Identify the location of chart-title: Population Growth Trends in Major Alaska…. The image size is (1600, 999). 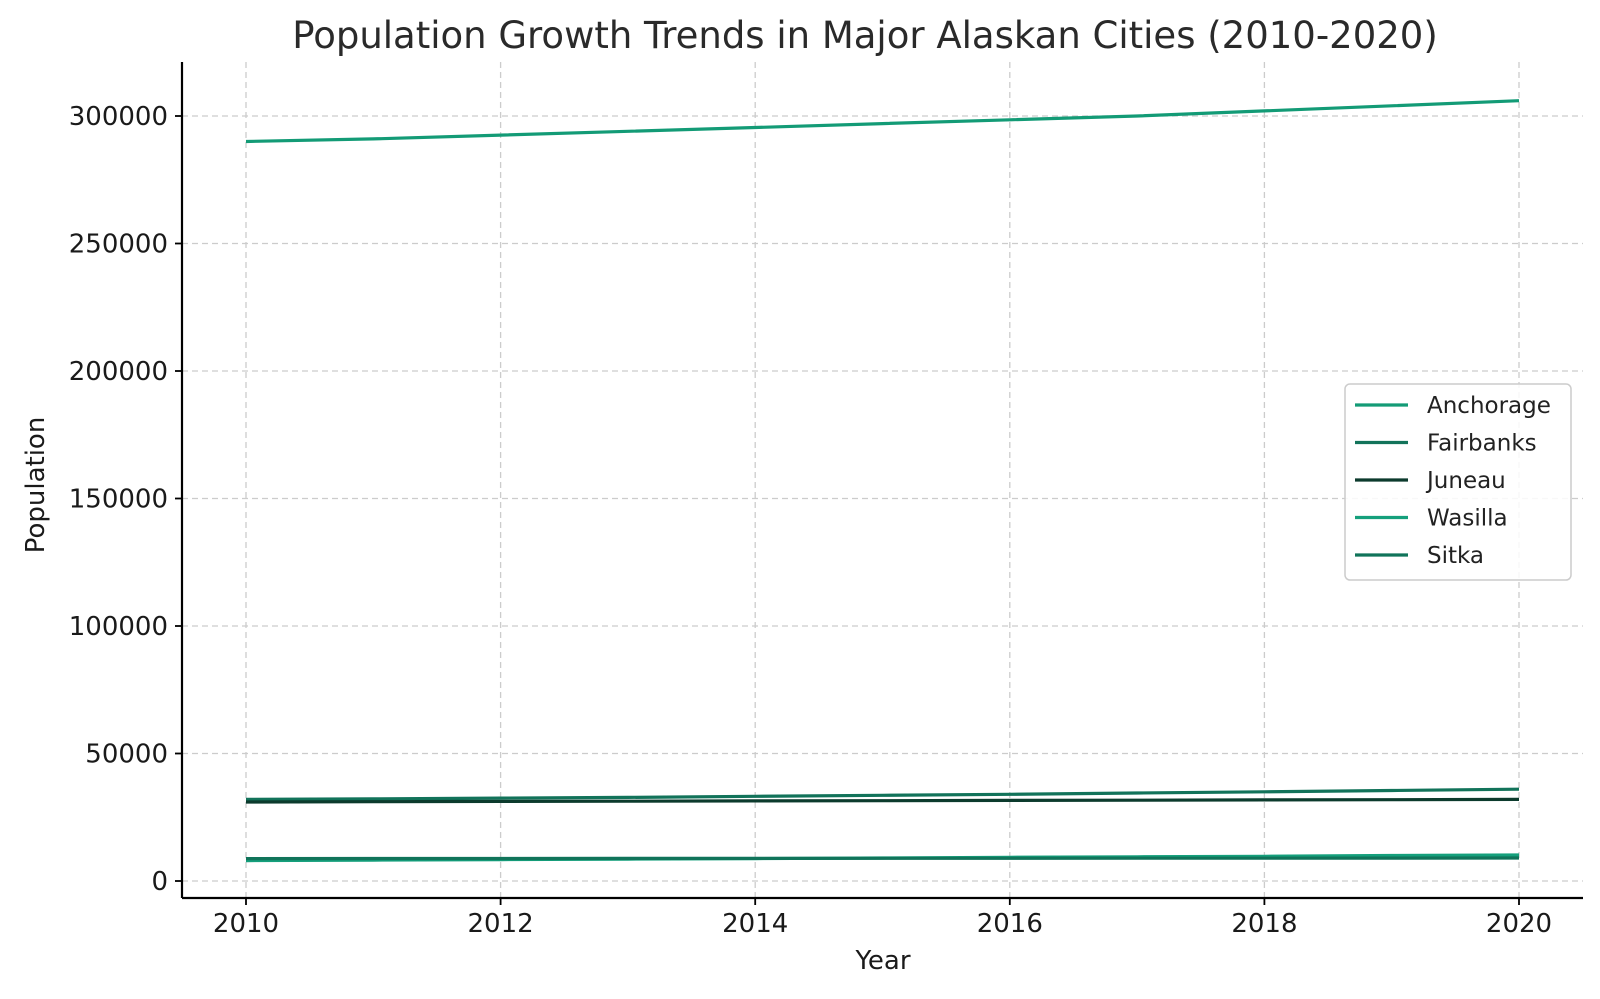
(865, 35).